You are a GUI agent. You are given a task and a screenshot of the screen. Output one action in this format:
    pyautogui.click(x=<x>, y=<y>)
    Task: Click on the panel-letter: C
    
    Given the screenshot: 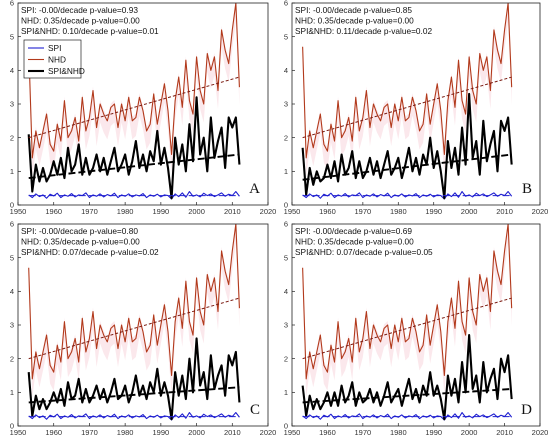 What is the action you would take?
    pyautogui.click(x=255, y=410)
    